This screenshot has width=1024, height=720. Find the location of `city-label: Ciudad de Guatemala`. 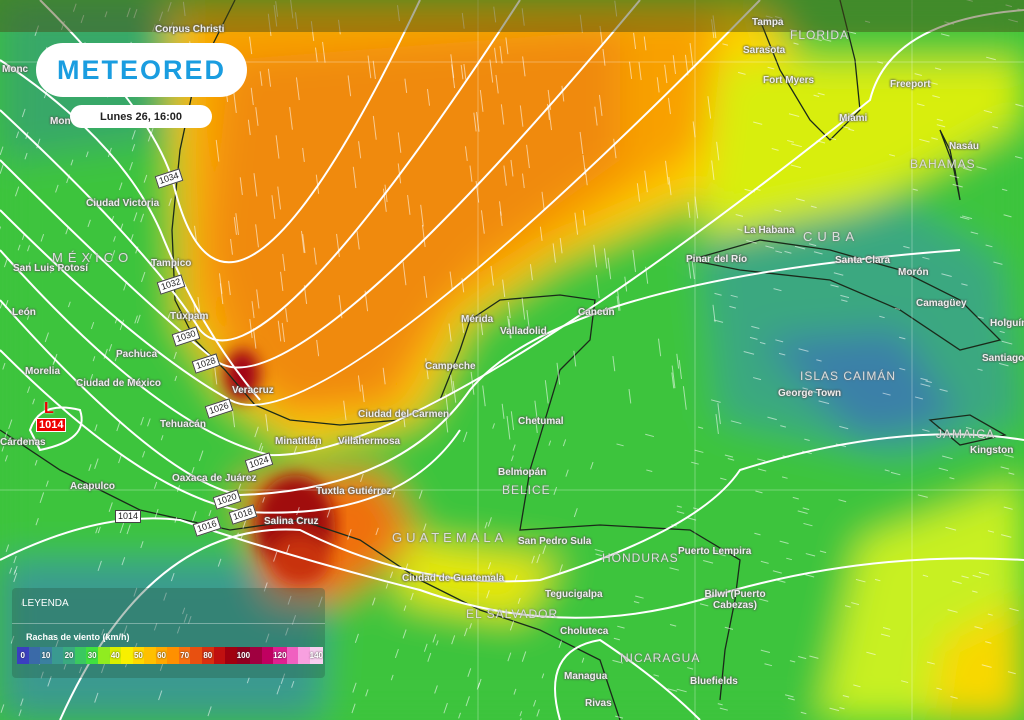

city-label: Ciudad de Guatemala is located at coordinates (453, 578).